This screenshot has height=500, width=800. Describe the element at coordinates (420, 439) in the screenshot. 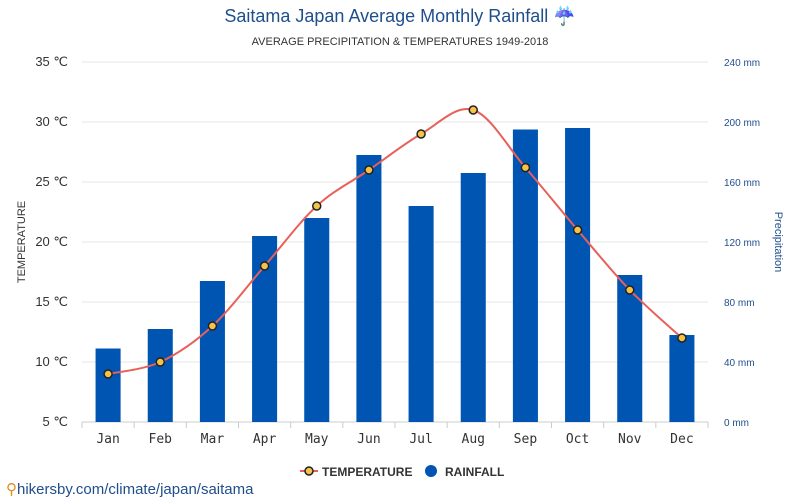

I see `x-tick-label: Jul` at that location.